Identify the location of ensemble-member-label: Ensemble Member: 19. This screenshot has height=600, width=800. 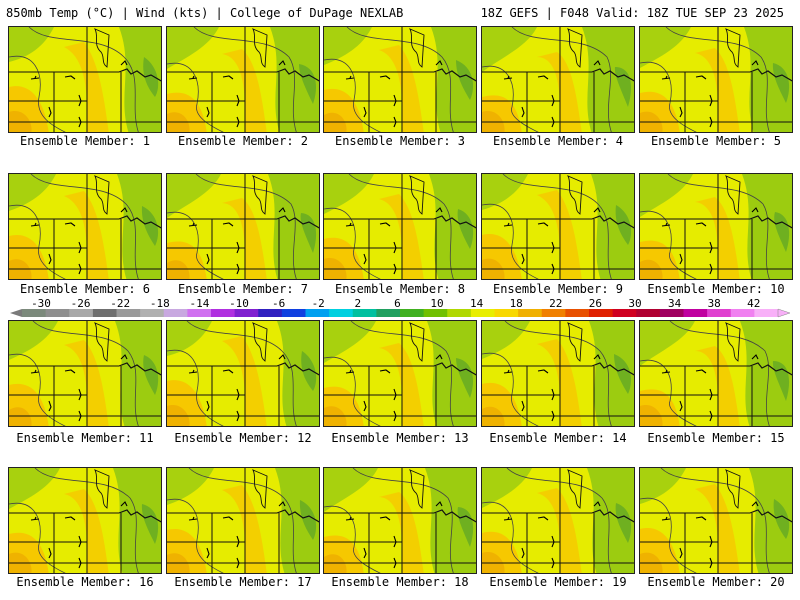
(558, 582).